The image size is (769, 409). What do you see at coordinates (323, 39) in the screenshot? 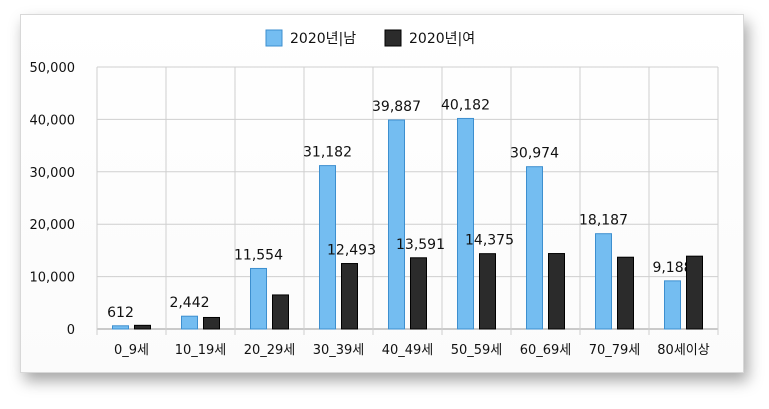
I see `legend-label: 2020년|남` at bounding box center [323, 39].